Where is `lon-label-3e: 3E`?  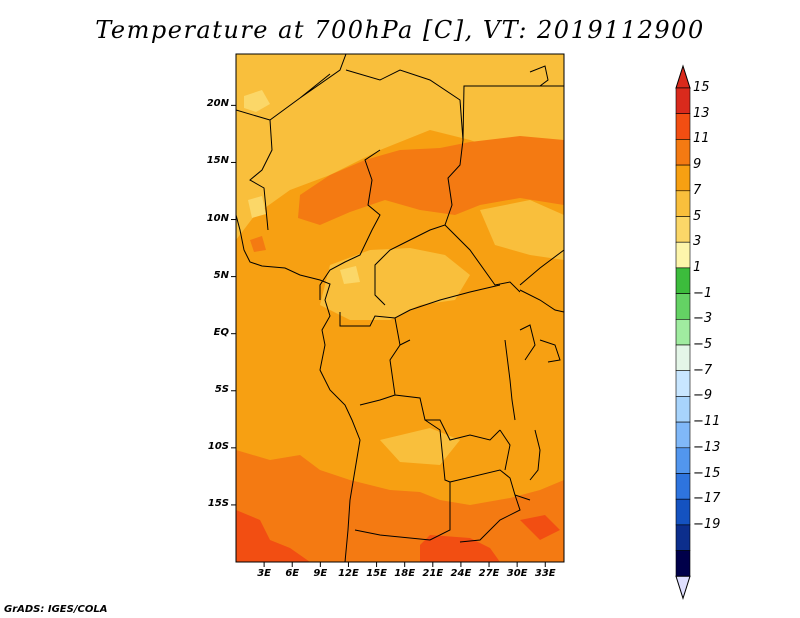
lon-label-3e: 3E is located at coordinates (264, 573).